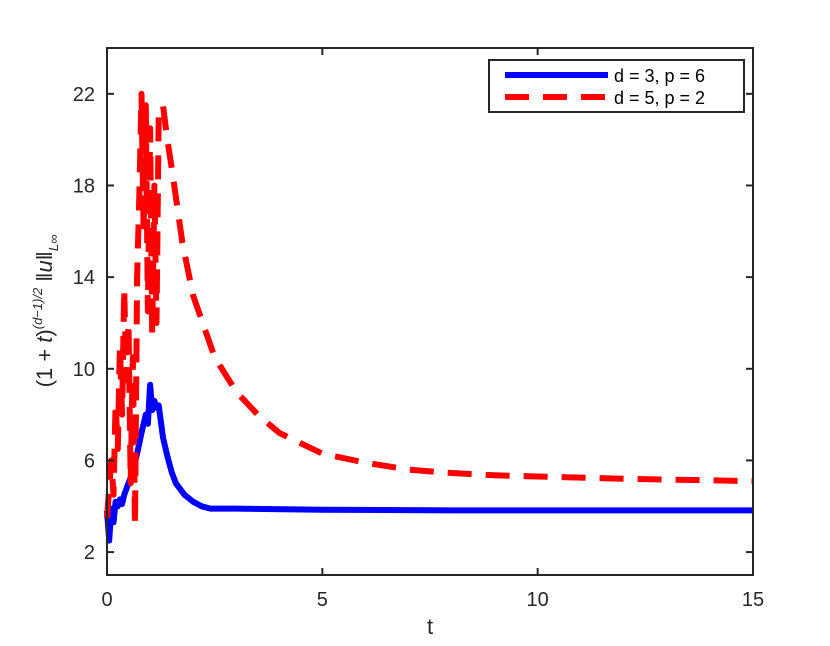  What do you see at coordinates (106, 600) in the screenshot?
I see `x-tick-label: 0` at bounding box center [106, 600].